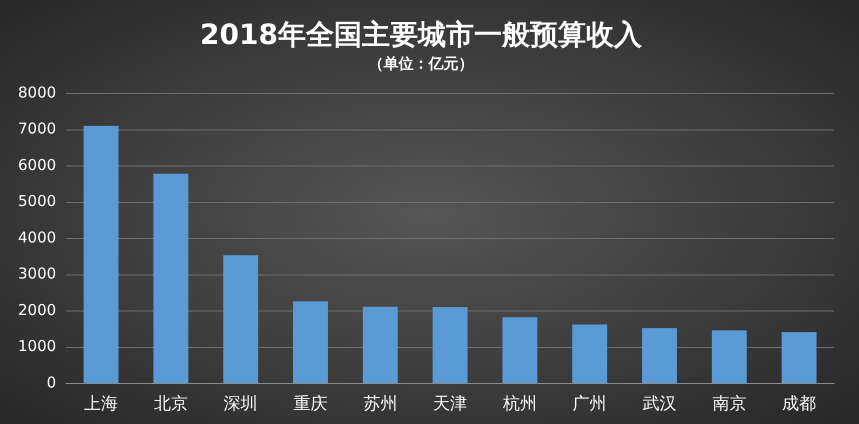  I want to click on x-tick-label: 苏州, so click(380, 404).